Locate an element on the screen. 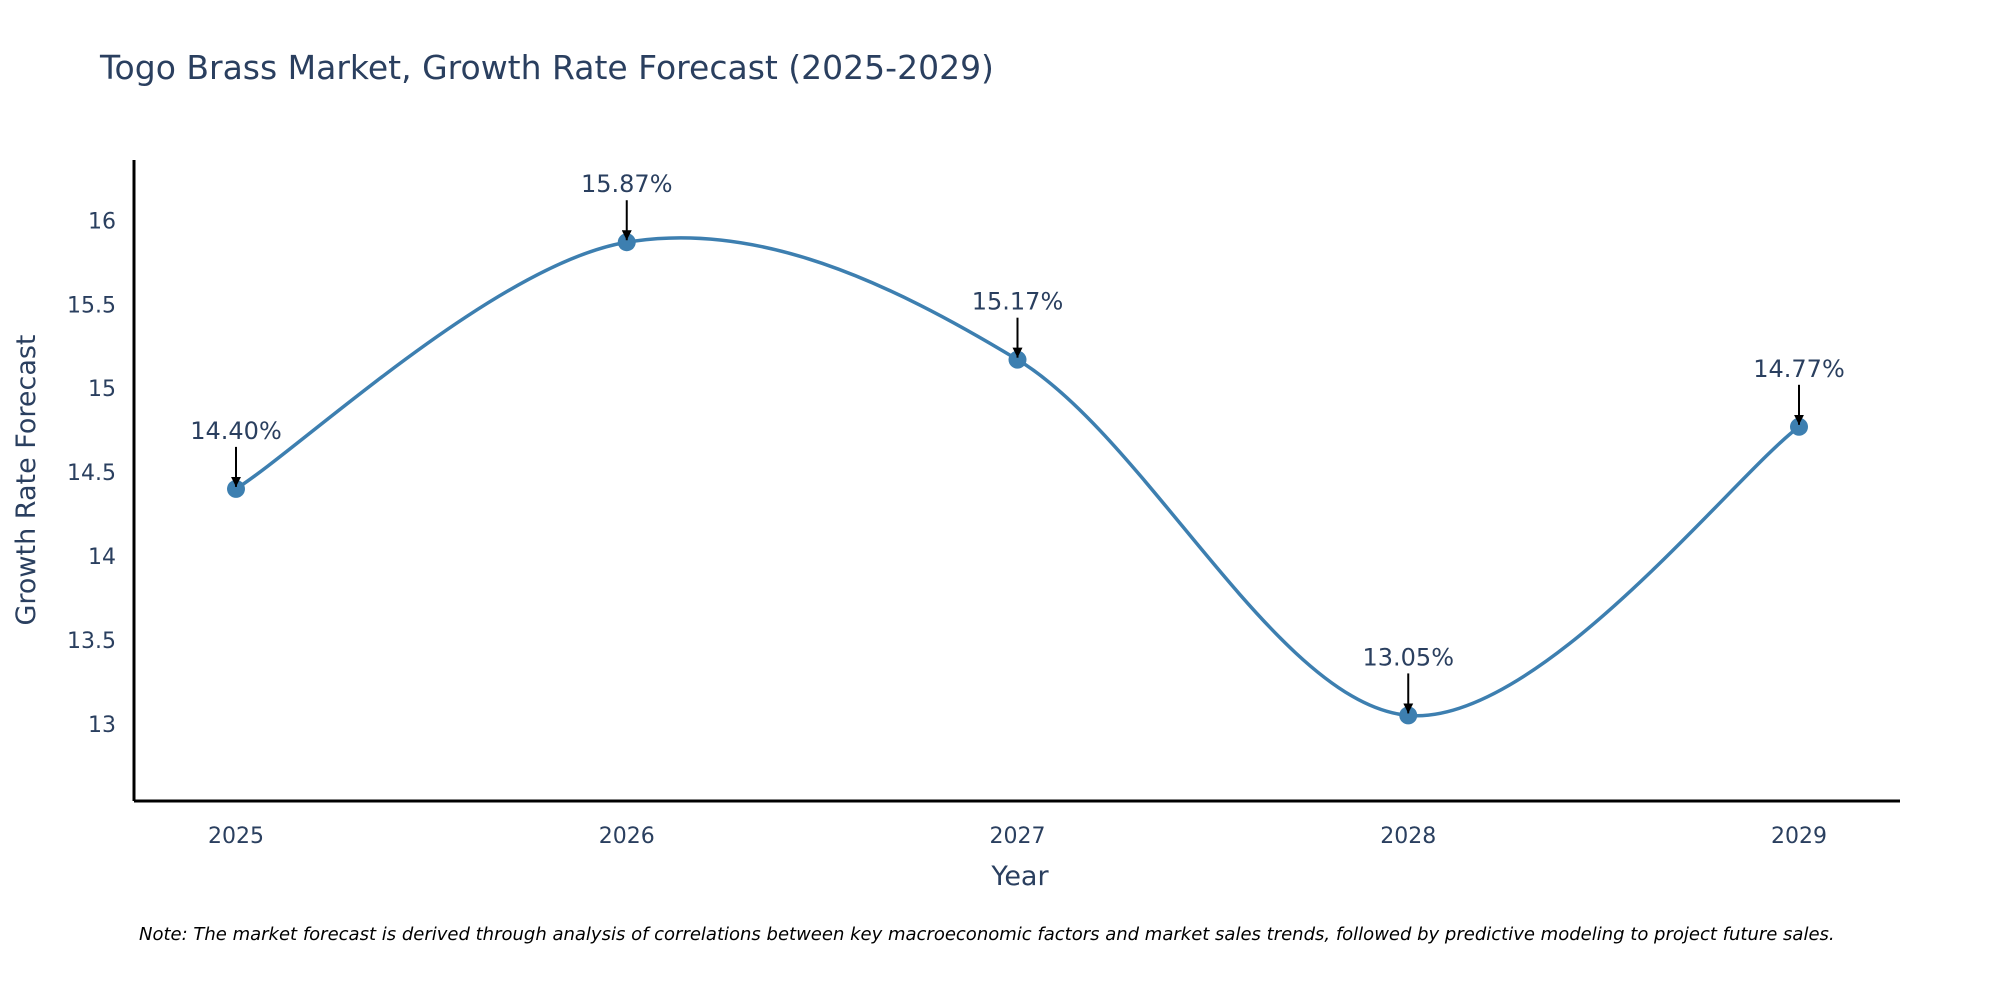 The height and width of the screenshot is (1000, 2000). y-tick-label: 15.5 is located at coordinates (91, 305).